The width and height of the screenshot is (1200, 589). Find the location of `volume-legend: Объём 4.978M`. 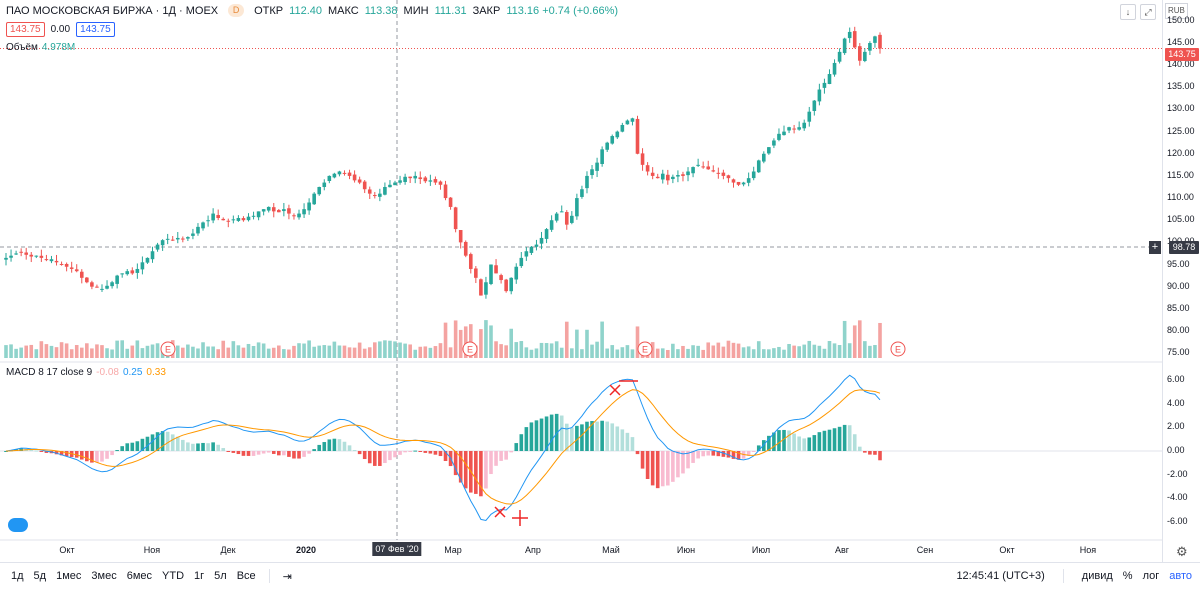

volume-legend: Объём 4.978M is located at coordinates (40, 47).